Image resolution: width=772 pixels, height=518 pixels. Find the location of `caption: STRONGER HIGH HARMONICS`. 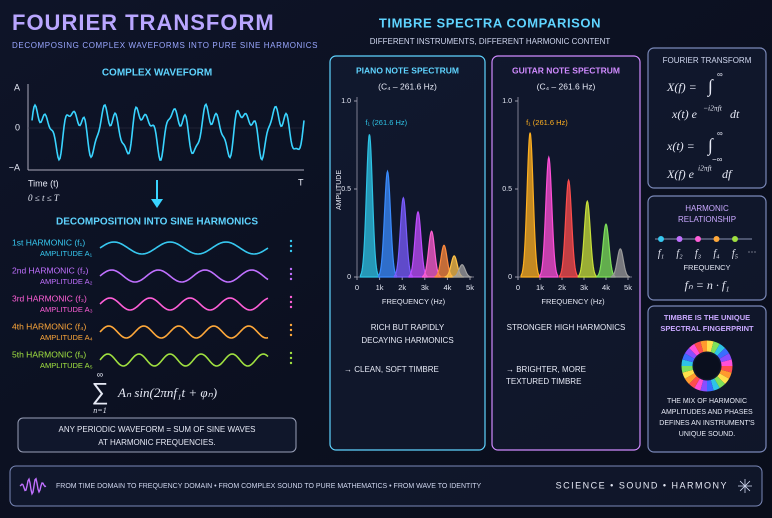

caption: STRONGER HIGH HARMONICS is located at coordinates (566, 327).